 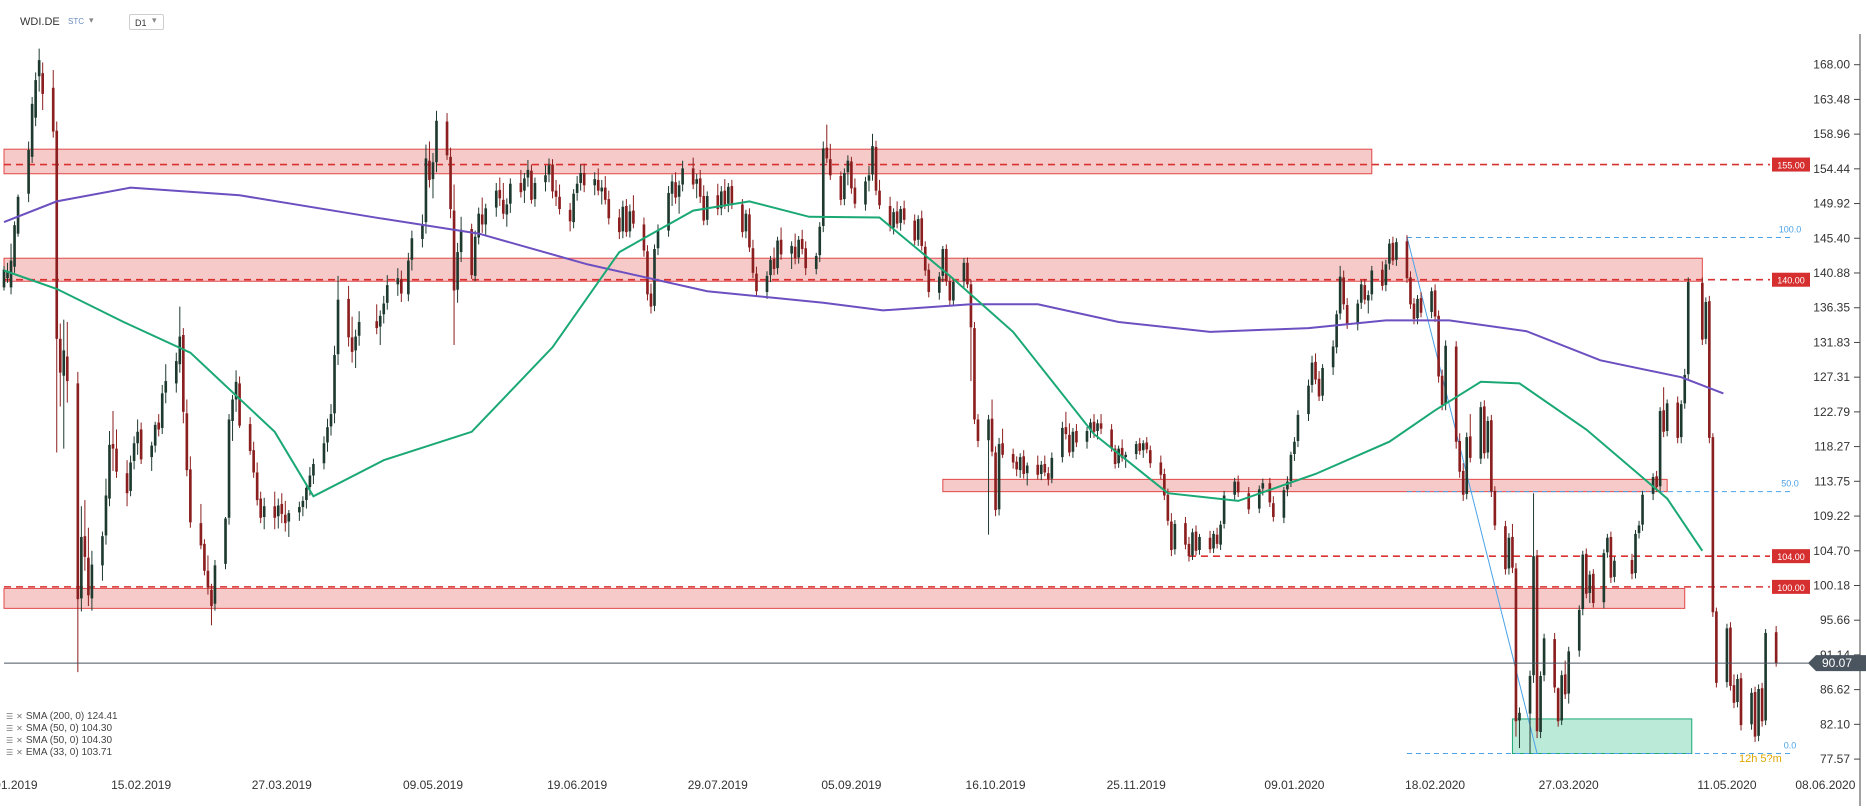 What do you see at coordinates (40, 22) in the screenshot?
I see `symbol-label: WDI.DE` at bounding box center [40, 22].